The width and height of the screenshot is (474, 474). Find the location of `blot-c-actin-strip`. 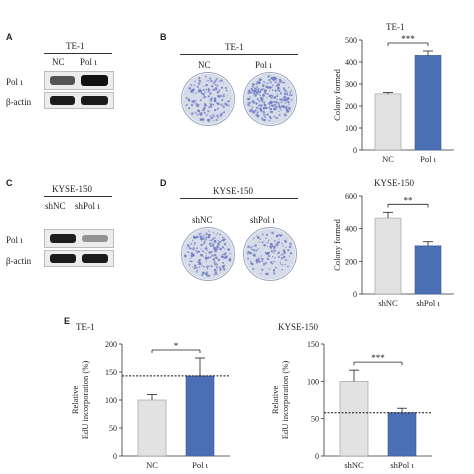

blot-c-actin-strip is located at coordinates (79, 258).